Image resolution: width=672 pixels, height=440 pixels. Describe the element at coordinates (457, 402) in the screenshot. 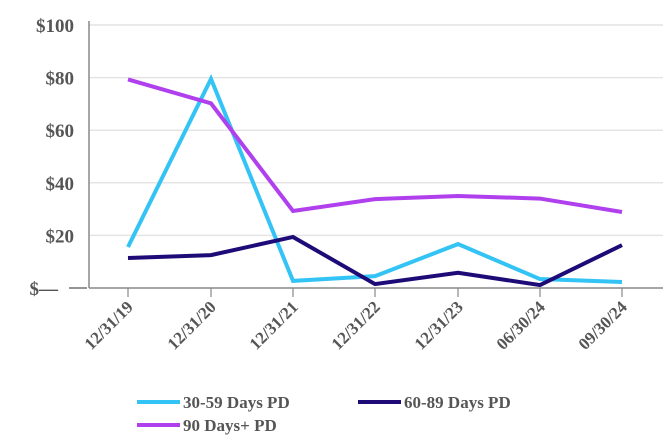

I see `legend-label: 60-89 Days PD` at that location.